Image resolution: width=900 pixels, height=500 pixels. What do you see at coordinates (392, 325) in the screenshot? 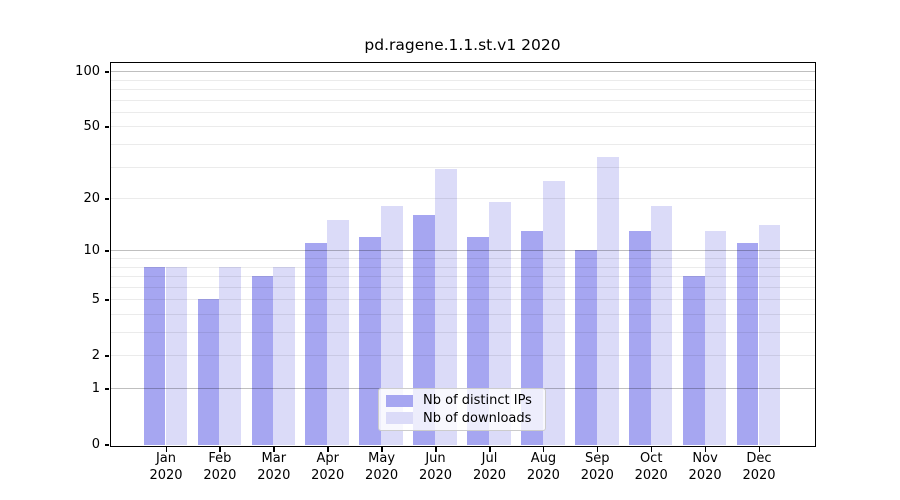
I see `bar-downloads-may` at bounding box center [392, 325].